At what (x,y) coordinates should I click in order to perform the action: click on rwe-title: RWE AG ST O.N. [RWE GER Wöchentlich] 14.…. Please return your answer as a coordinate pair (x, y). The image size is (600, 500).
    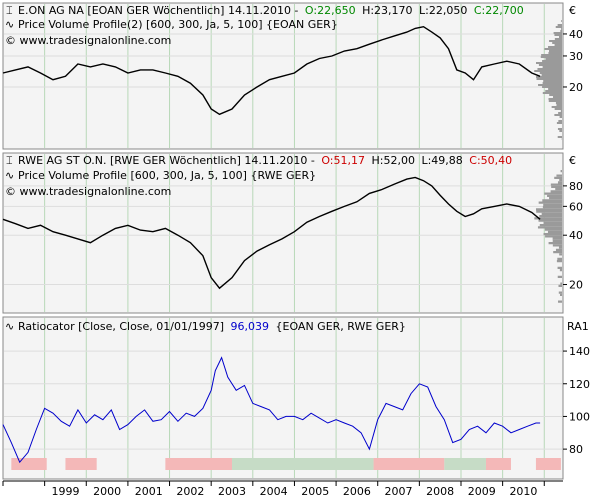
    Looking at the image, I should click on (265, 160).